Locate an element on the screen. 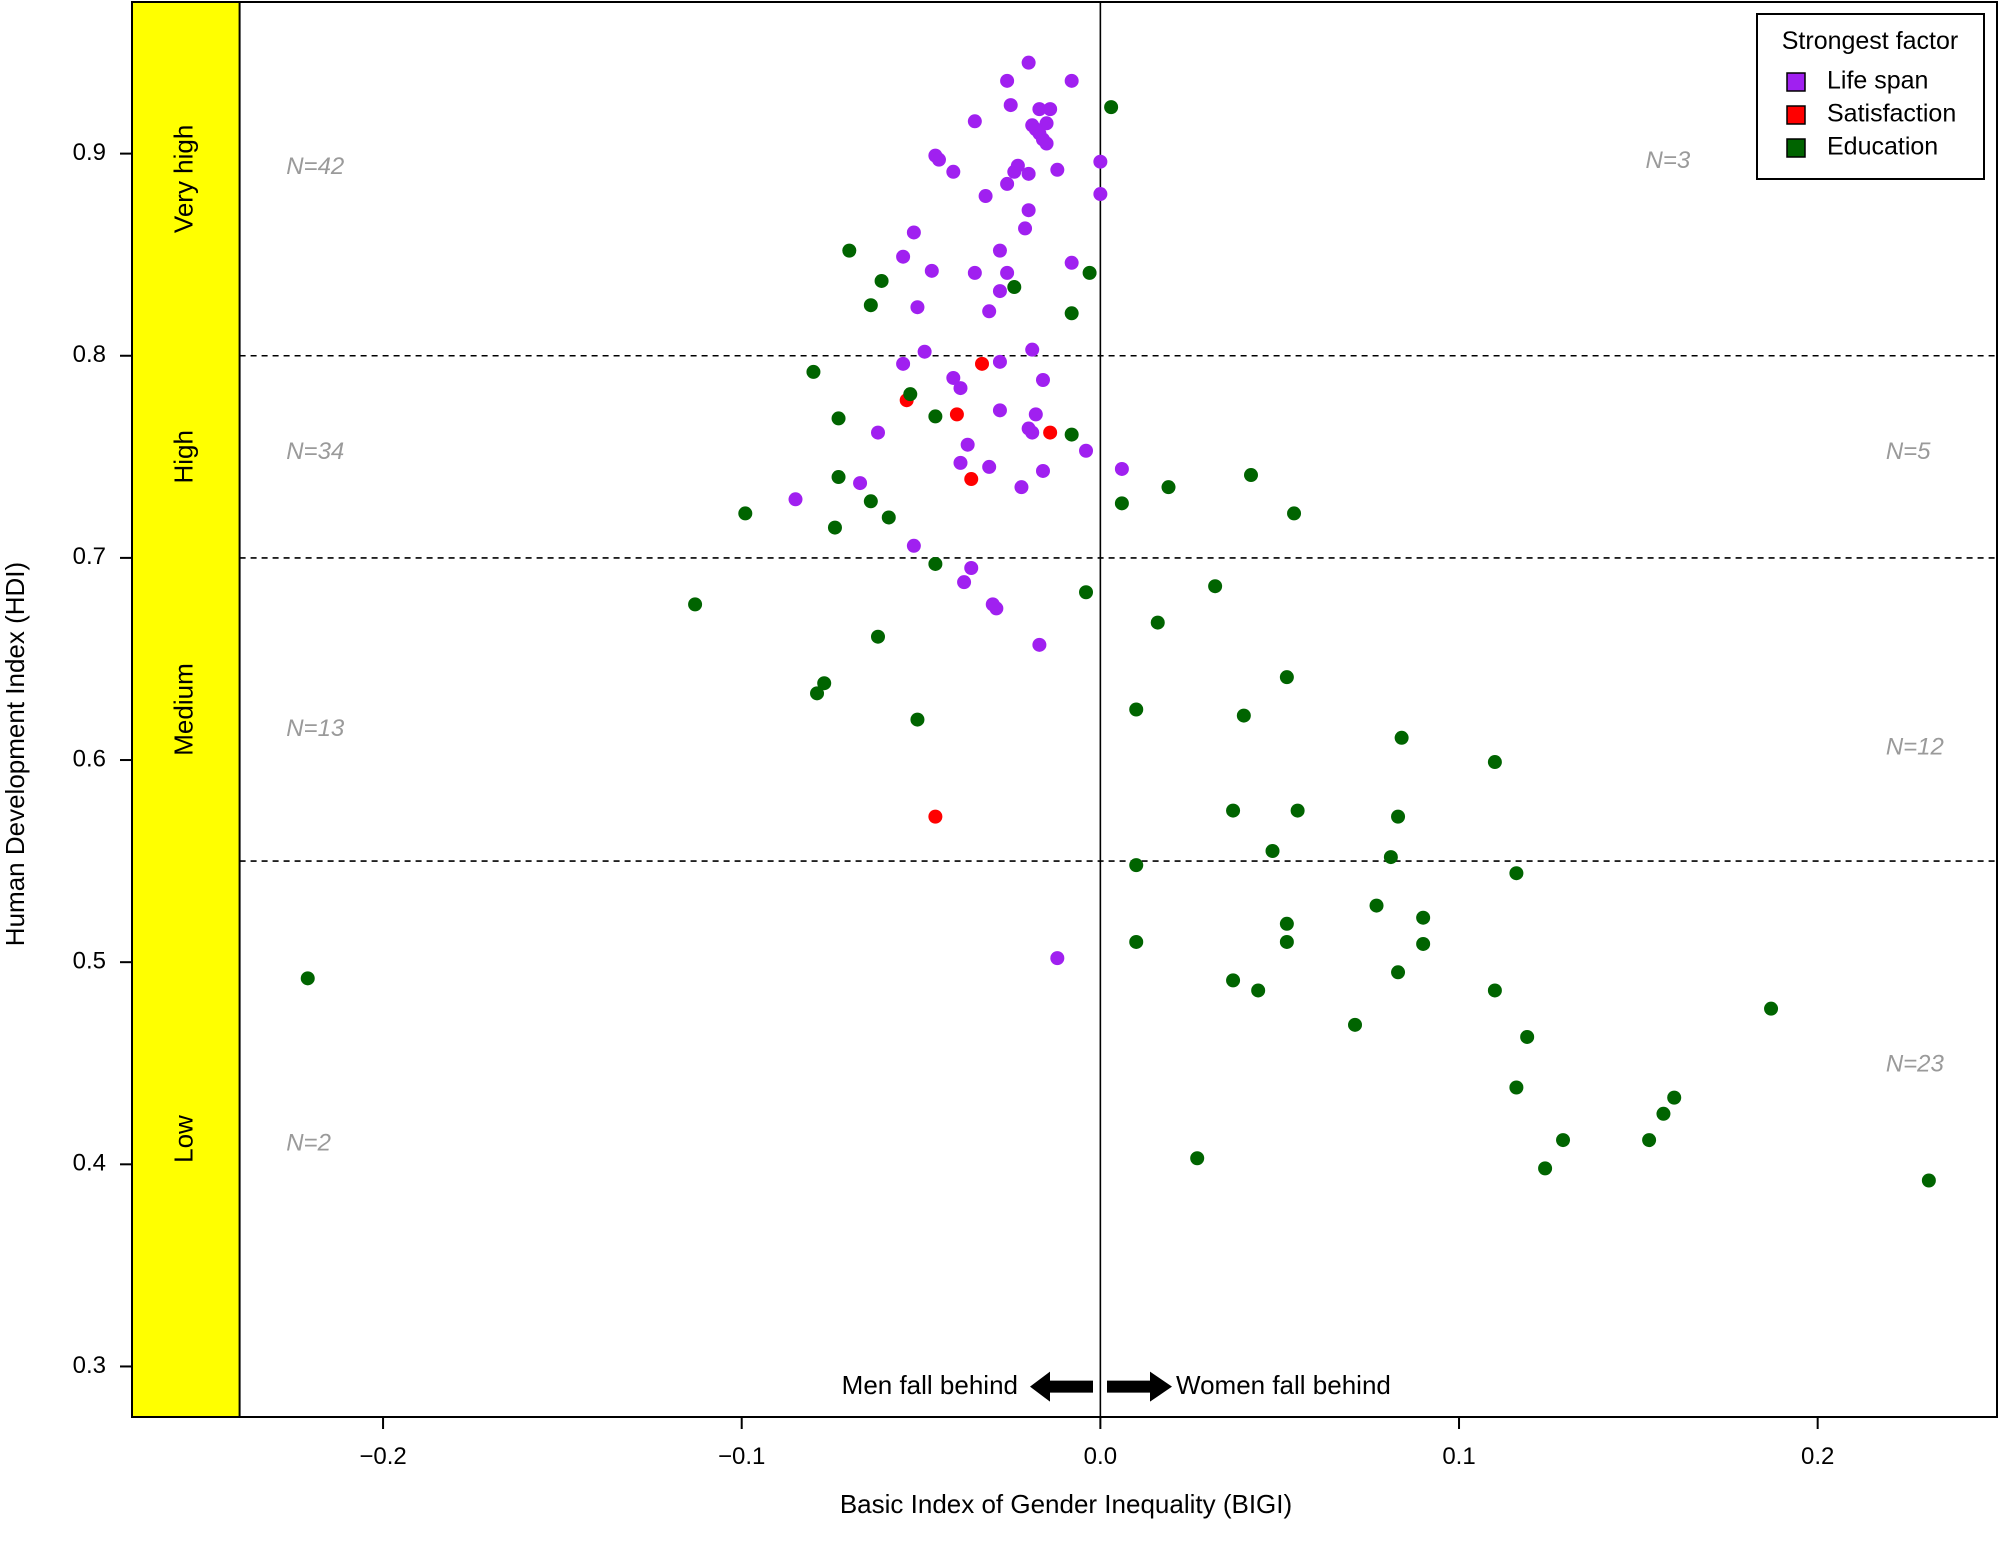 This screenshot has height=1556, width=2000. band-label-1: High is located at coordinates (184, 456).